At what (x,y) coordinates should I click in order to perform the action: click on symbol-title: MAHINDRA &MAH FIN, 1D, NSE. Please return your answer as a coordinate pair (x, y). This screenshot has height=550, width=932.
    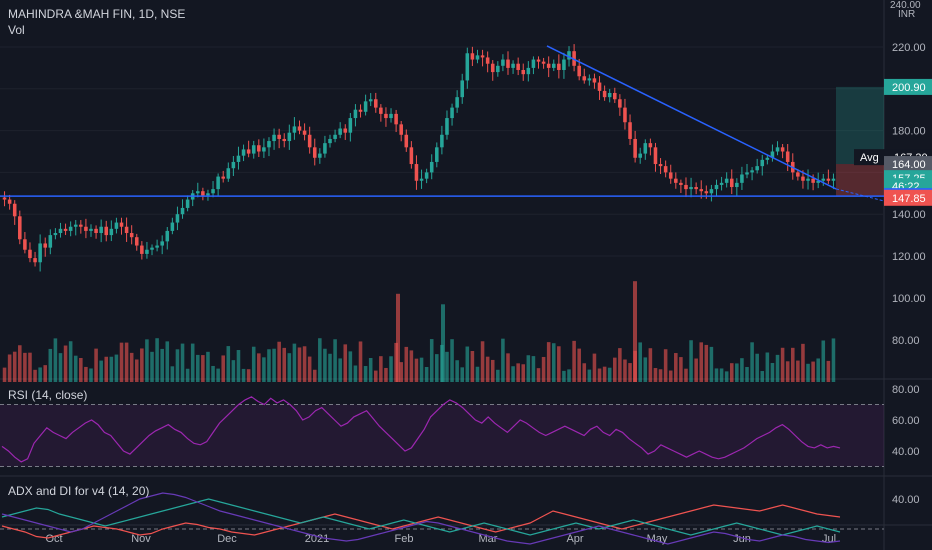
    Looking at the image, I should click on (97, 14).